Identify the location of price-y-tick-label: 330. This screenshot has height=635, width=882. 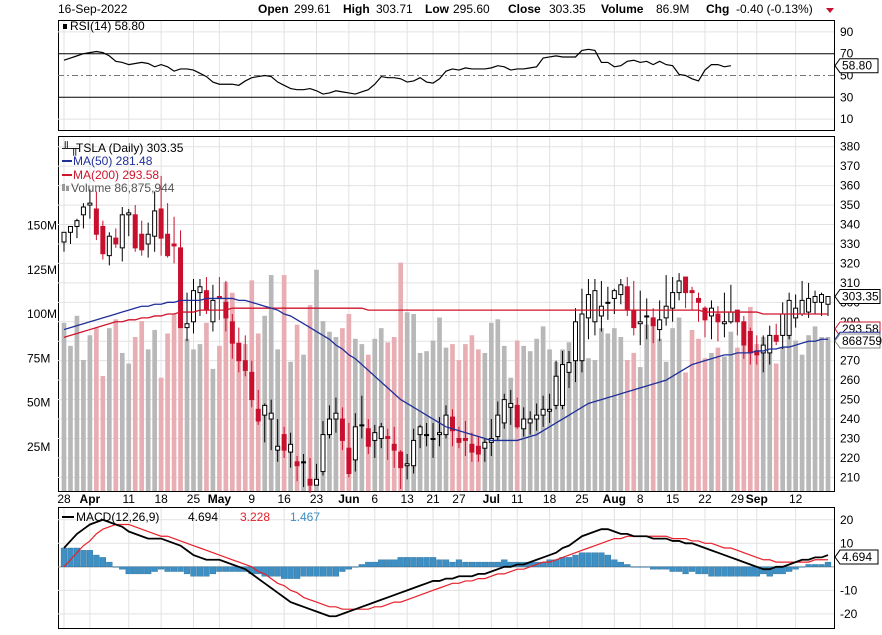
(850, 244).